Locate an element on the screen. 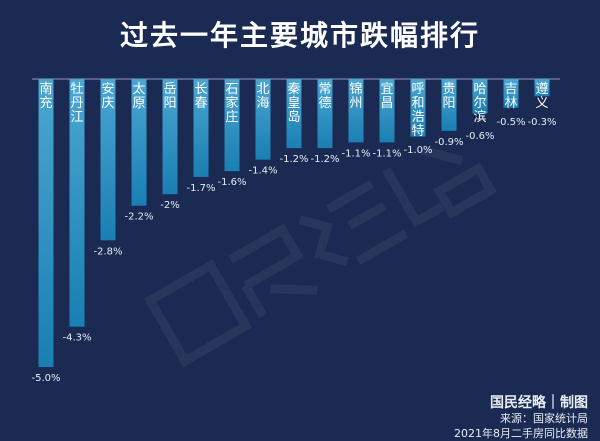 The height and width of the screenshot is (441, 600). bar-吉林 is located at coordinates (511, 93).